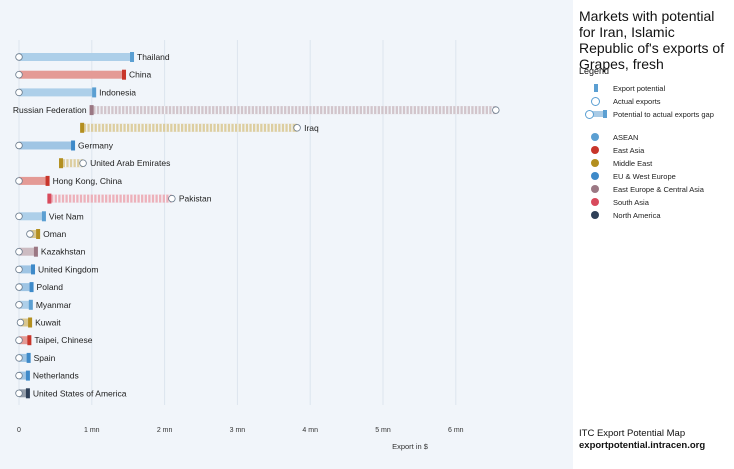 The width and height of the screenshot is (734, 469). What do you see at coordinates (132, 57) in the screenshot?
I see `potential-marker-thailand` at bounding box center [132, 57].